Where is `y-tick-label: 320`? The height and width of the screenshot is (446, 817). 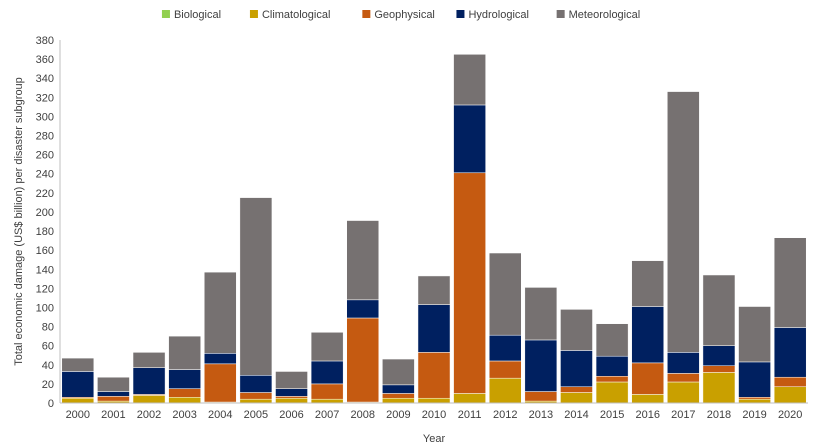
y-tick-label: 320 is located at coordinates (45, 98).